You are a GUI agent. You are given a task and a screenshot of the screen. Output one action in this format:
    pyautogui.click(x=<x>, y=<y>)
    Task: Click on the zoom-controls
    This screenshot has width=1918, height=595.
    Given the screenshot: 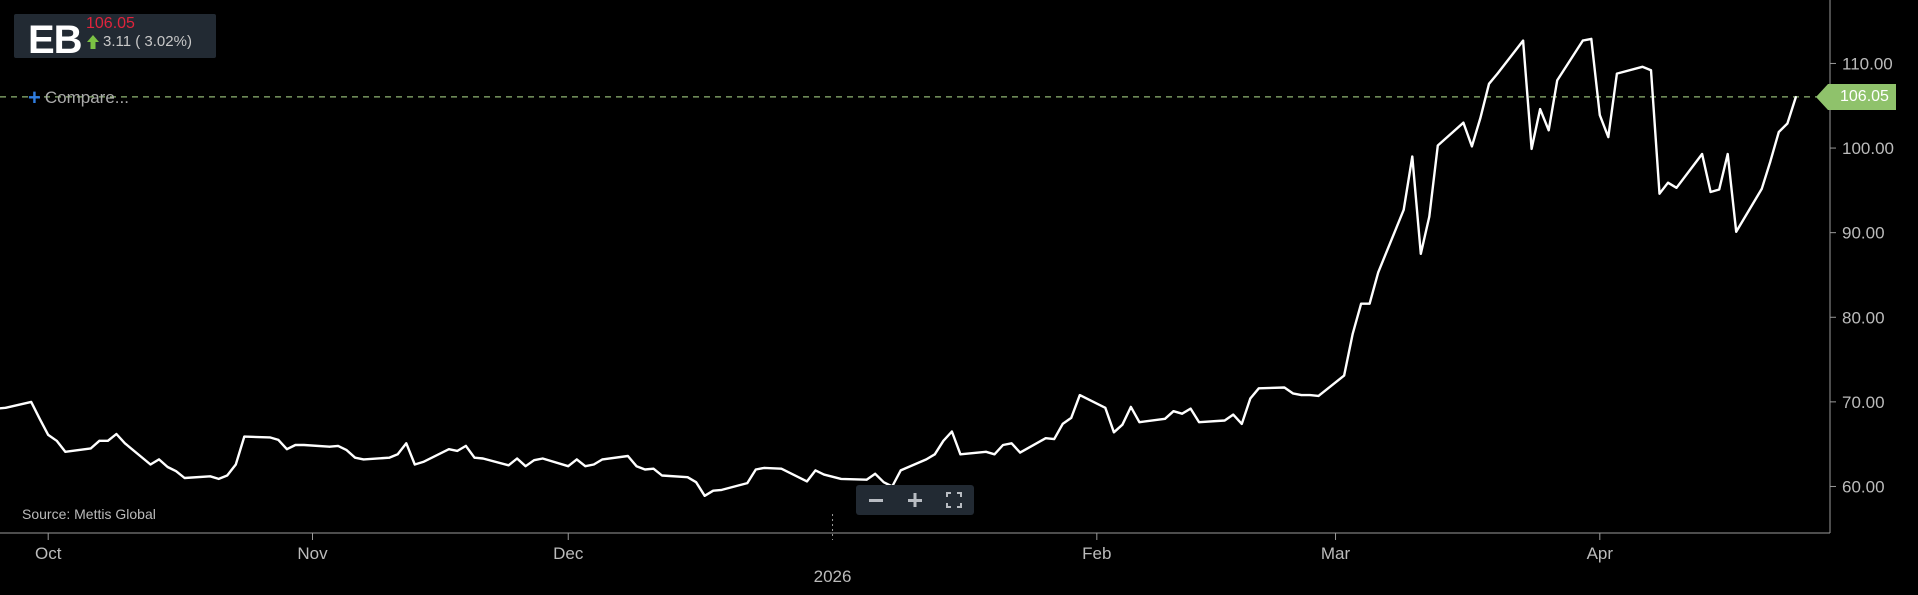 What is the action you would take?
    pyautogui.click(x=915, y=500)
    